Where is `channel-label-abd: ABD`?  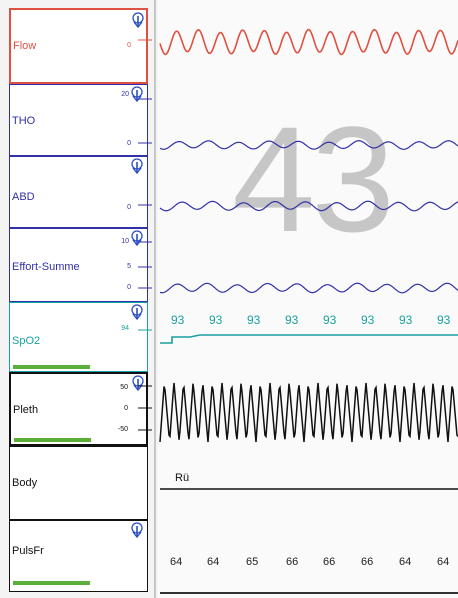
channel-label-abd: ABD is located at coordinates (23, 197).